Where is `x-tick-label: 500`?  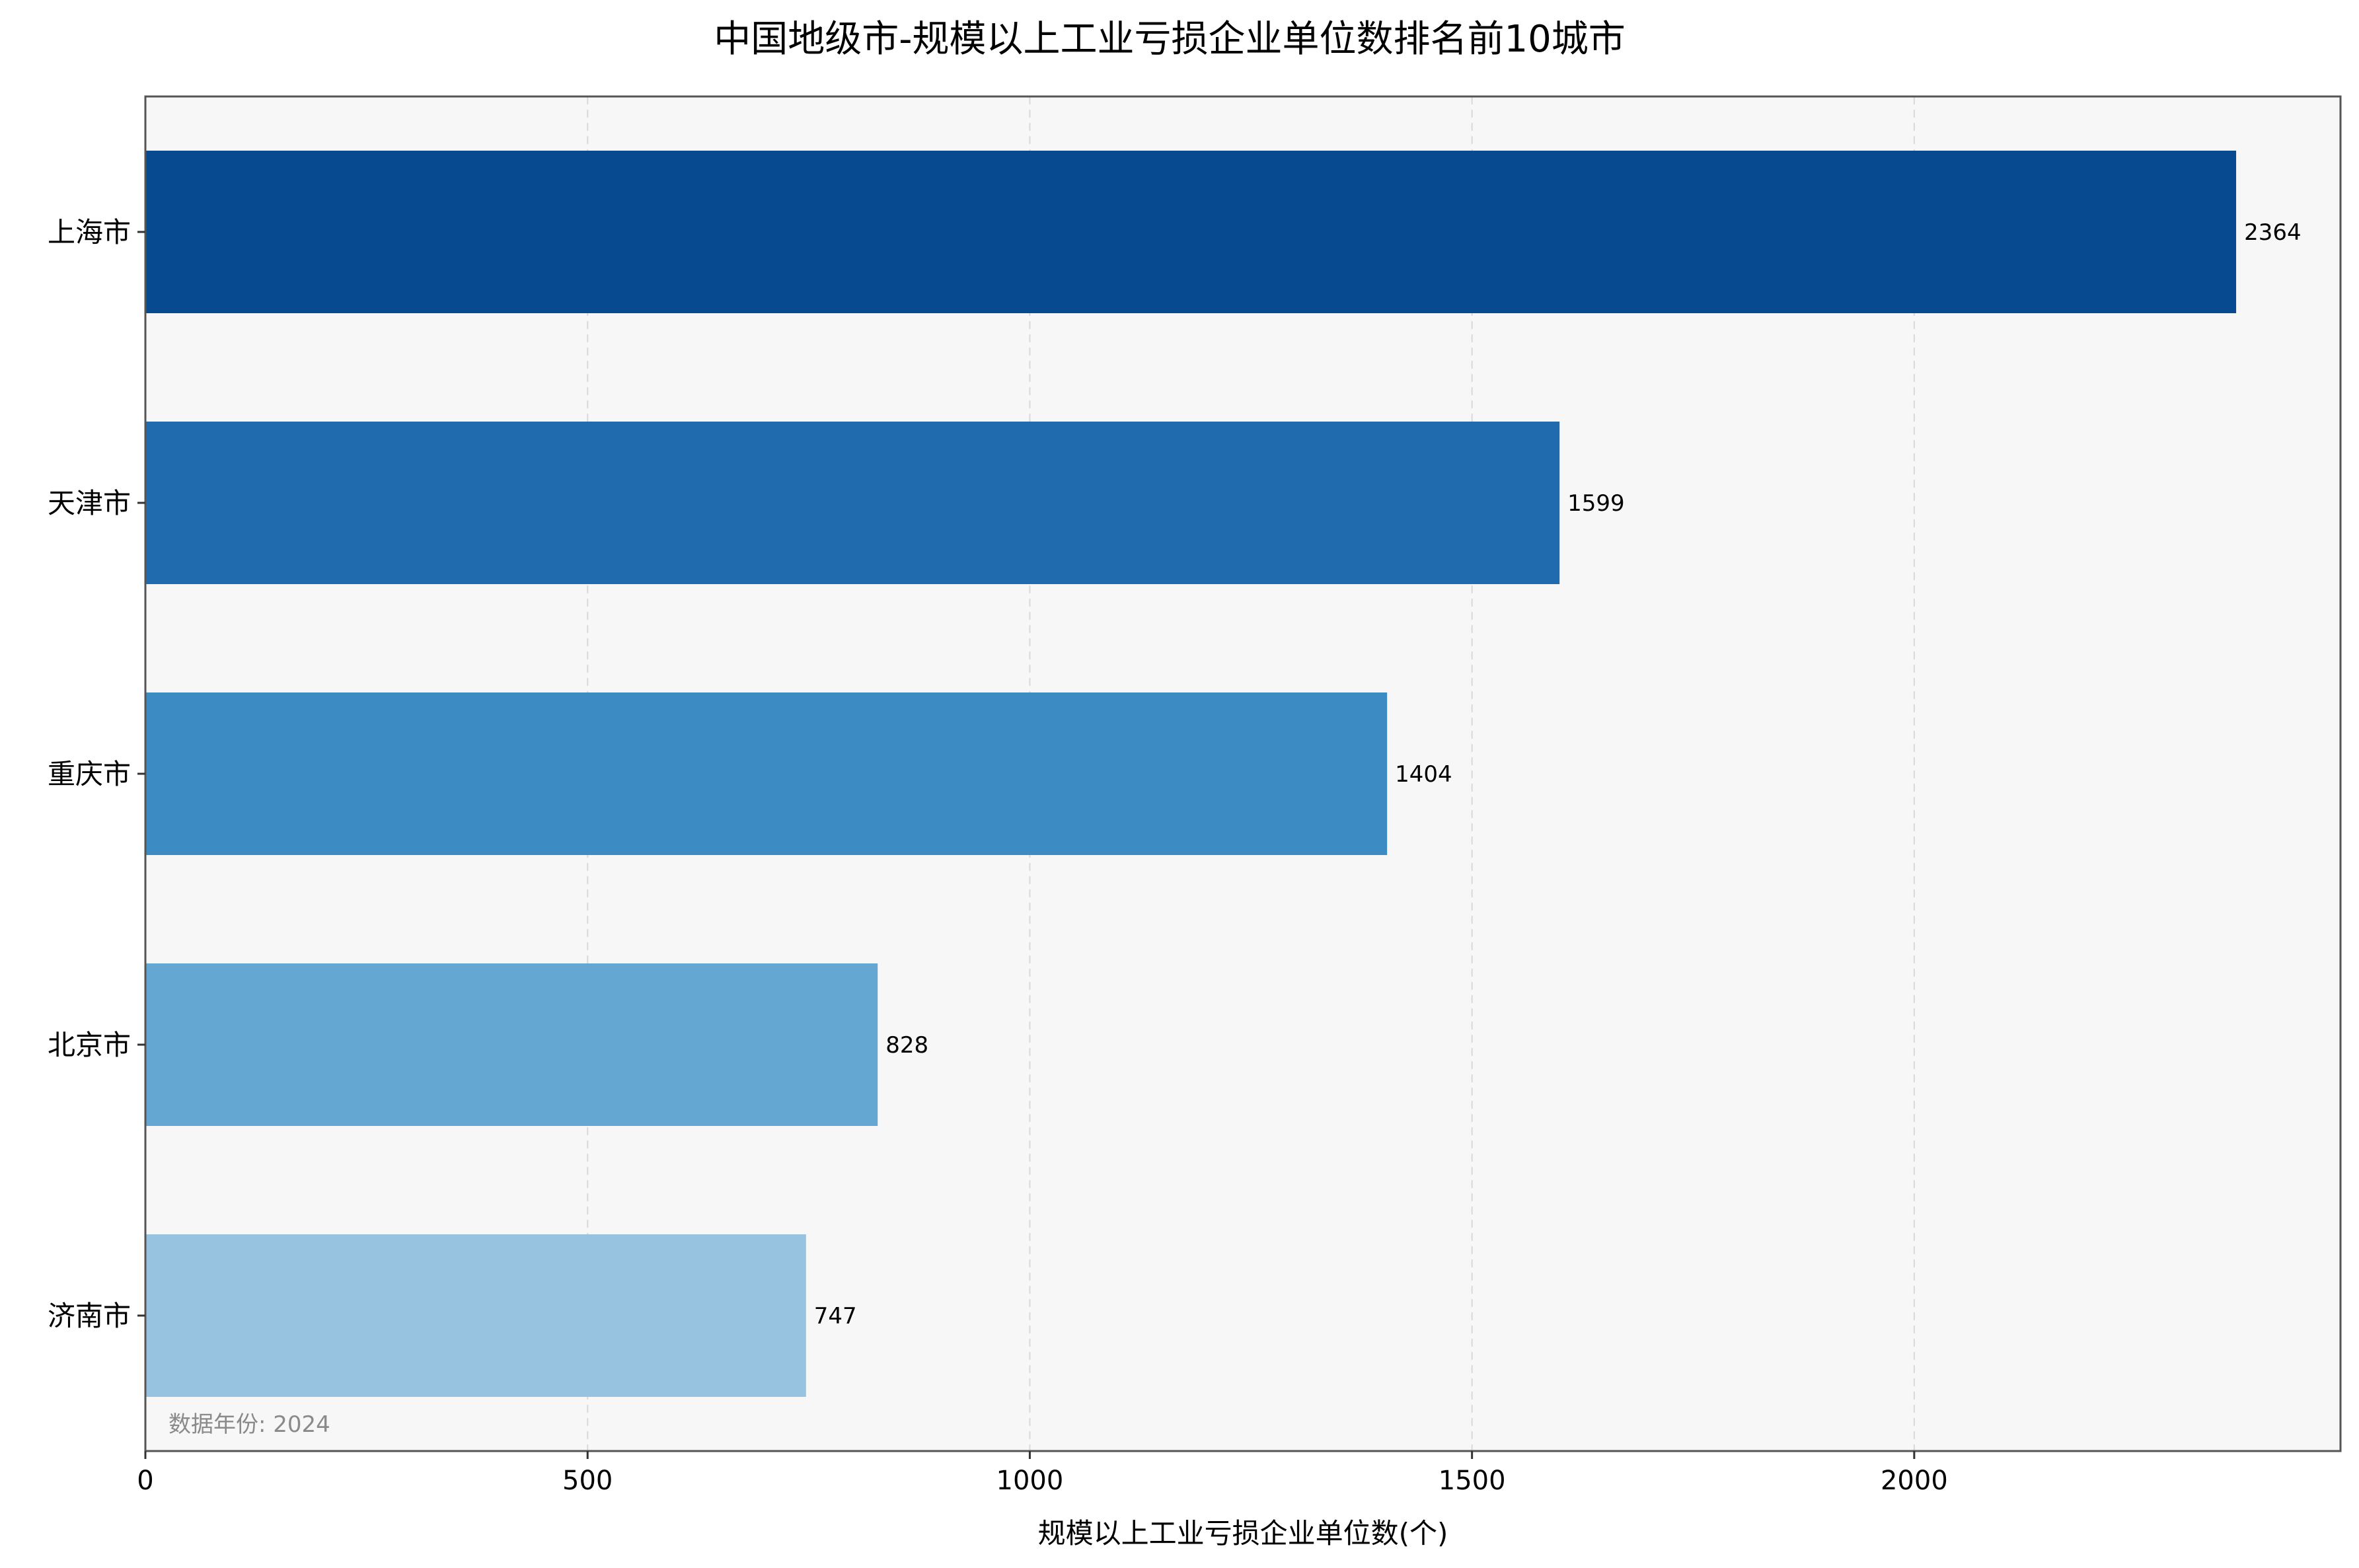 x-tick-label: 500 is located at coordinates (587, 1481).